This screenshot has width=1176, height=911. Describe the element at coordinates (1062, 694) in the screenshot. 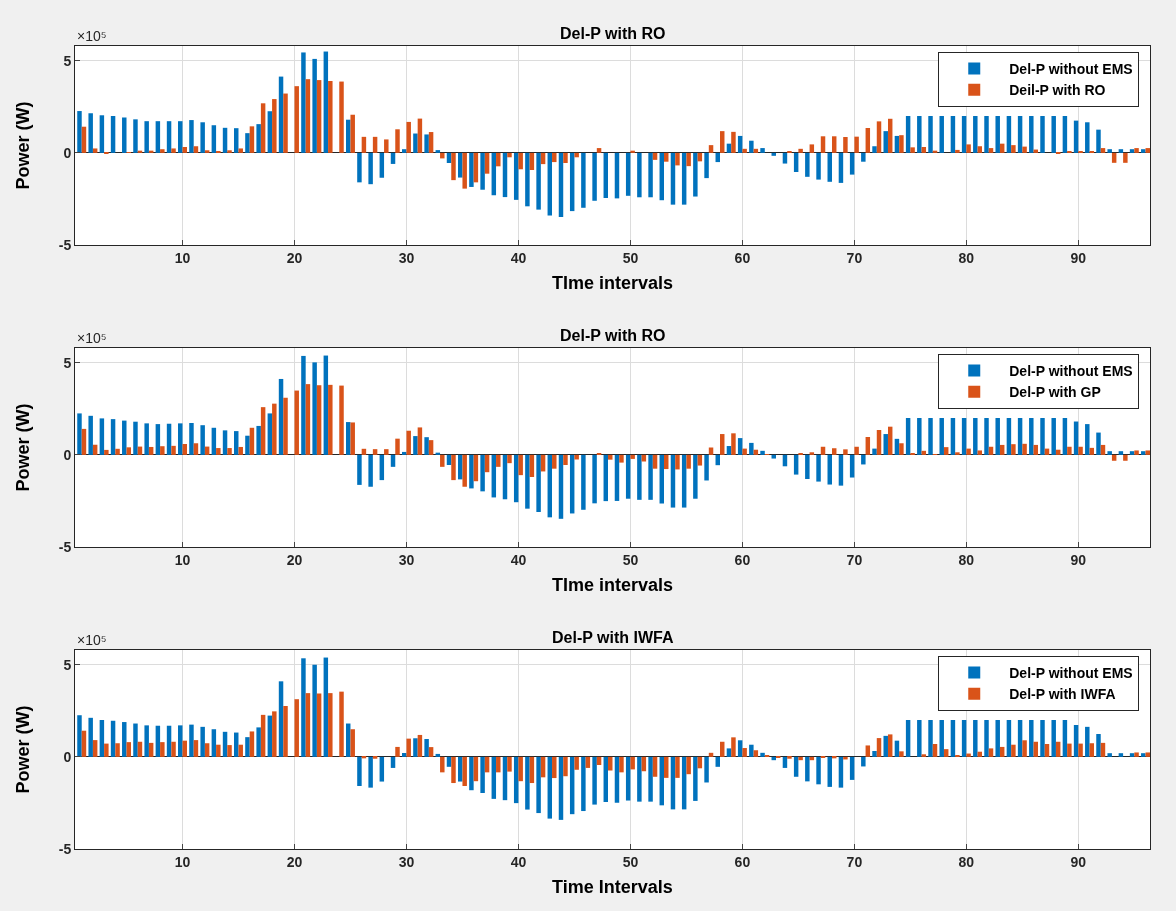

I see `legend-label: Del-P with IWFA` at that location.